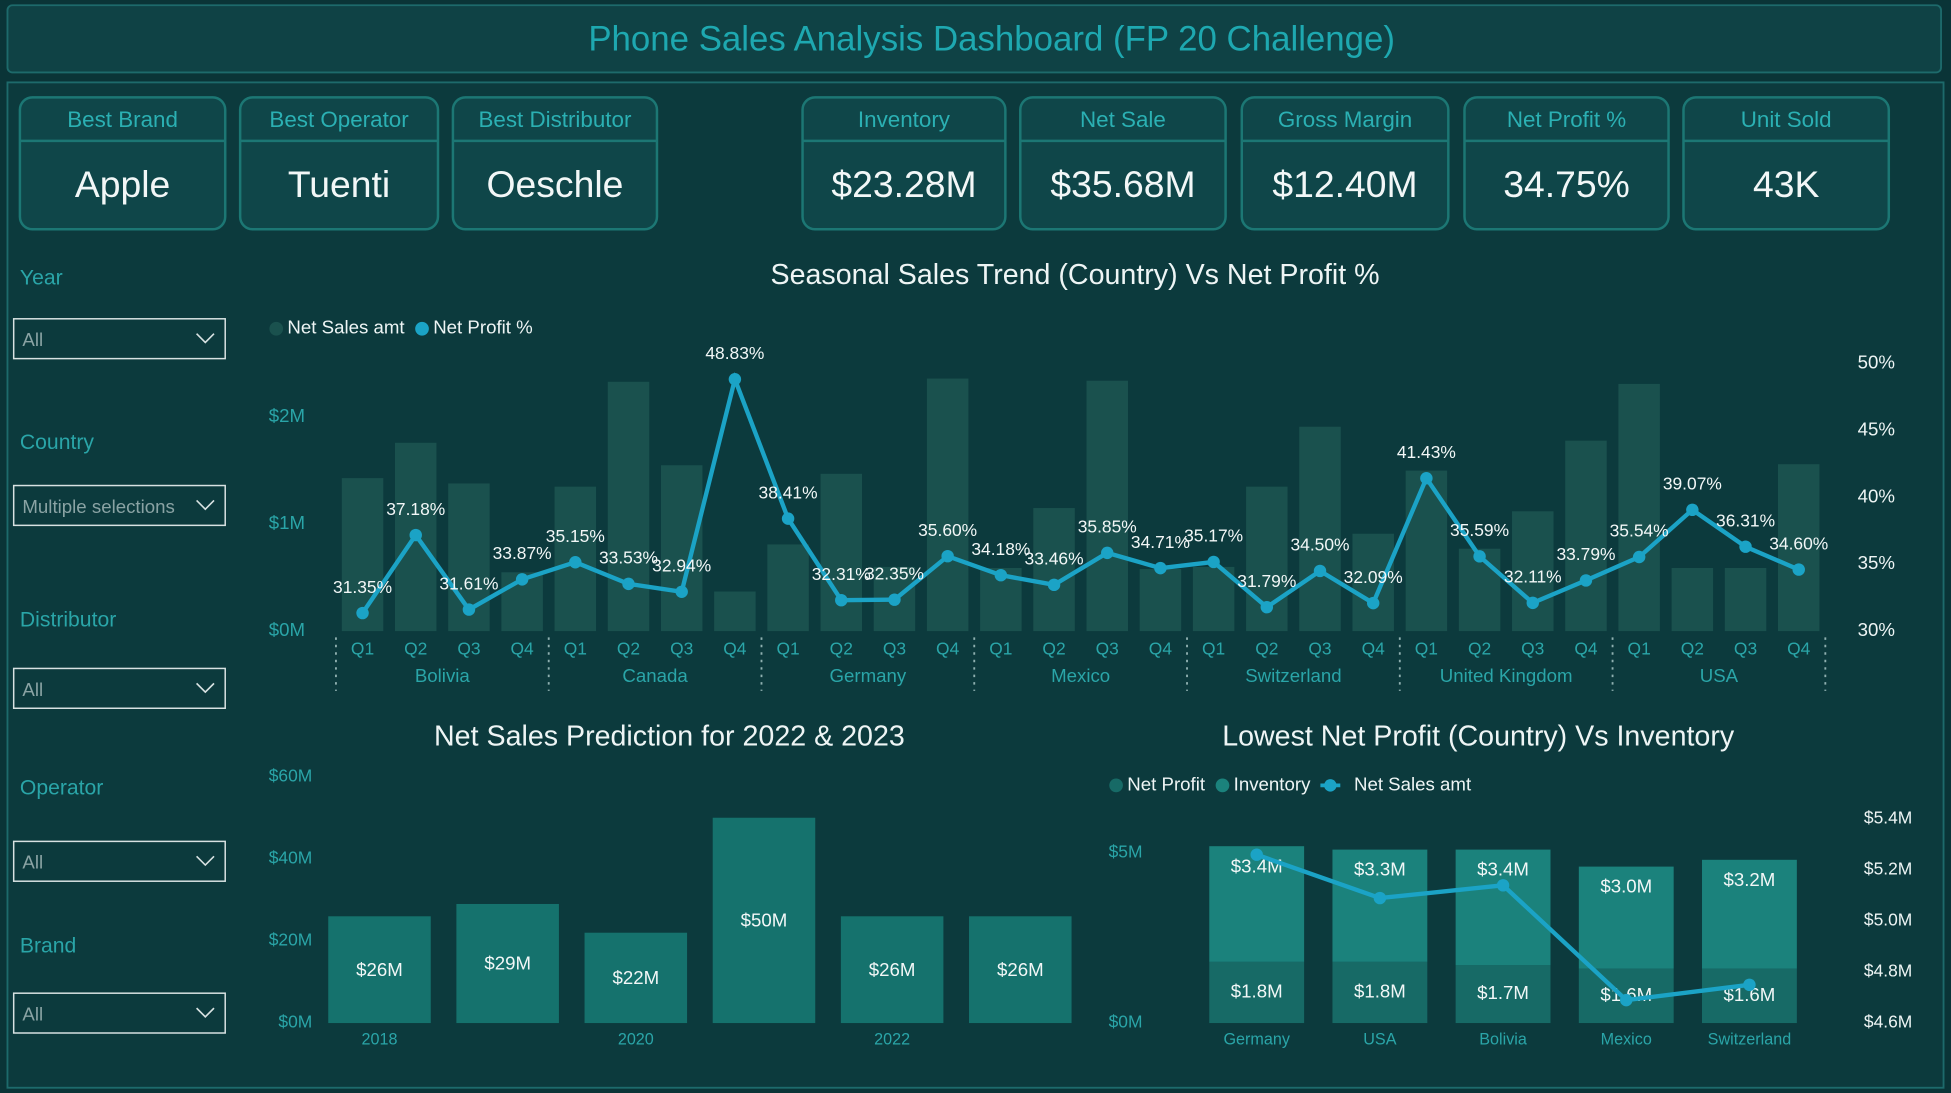 The width and height of the screenshot is (1951, 1093). Describe the element at coordinates (483, 327) in the screenshot. I see `legend-label: Net Profit %` at that location.